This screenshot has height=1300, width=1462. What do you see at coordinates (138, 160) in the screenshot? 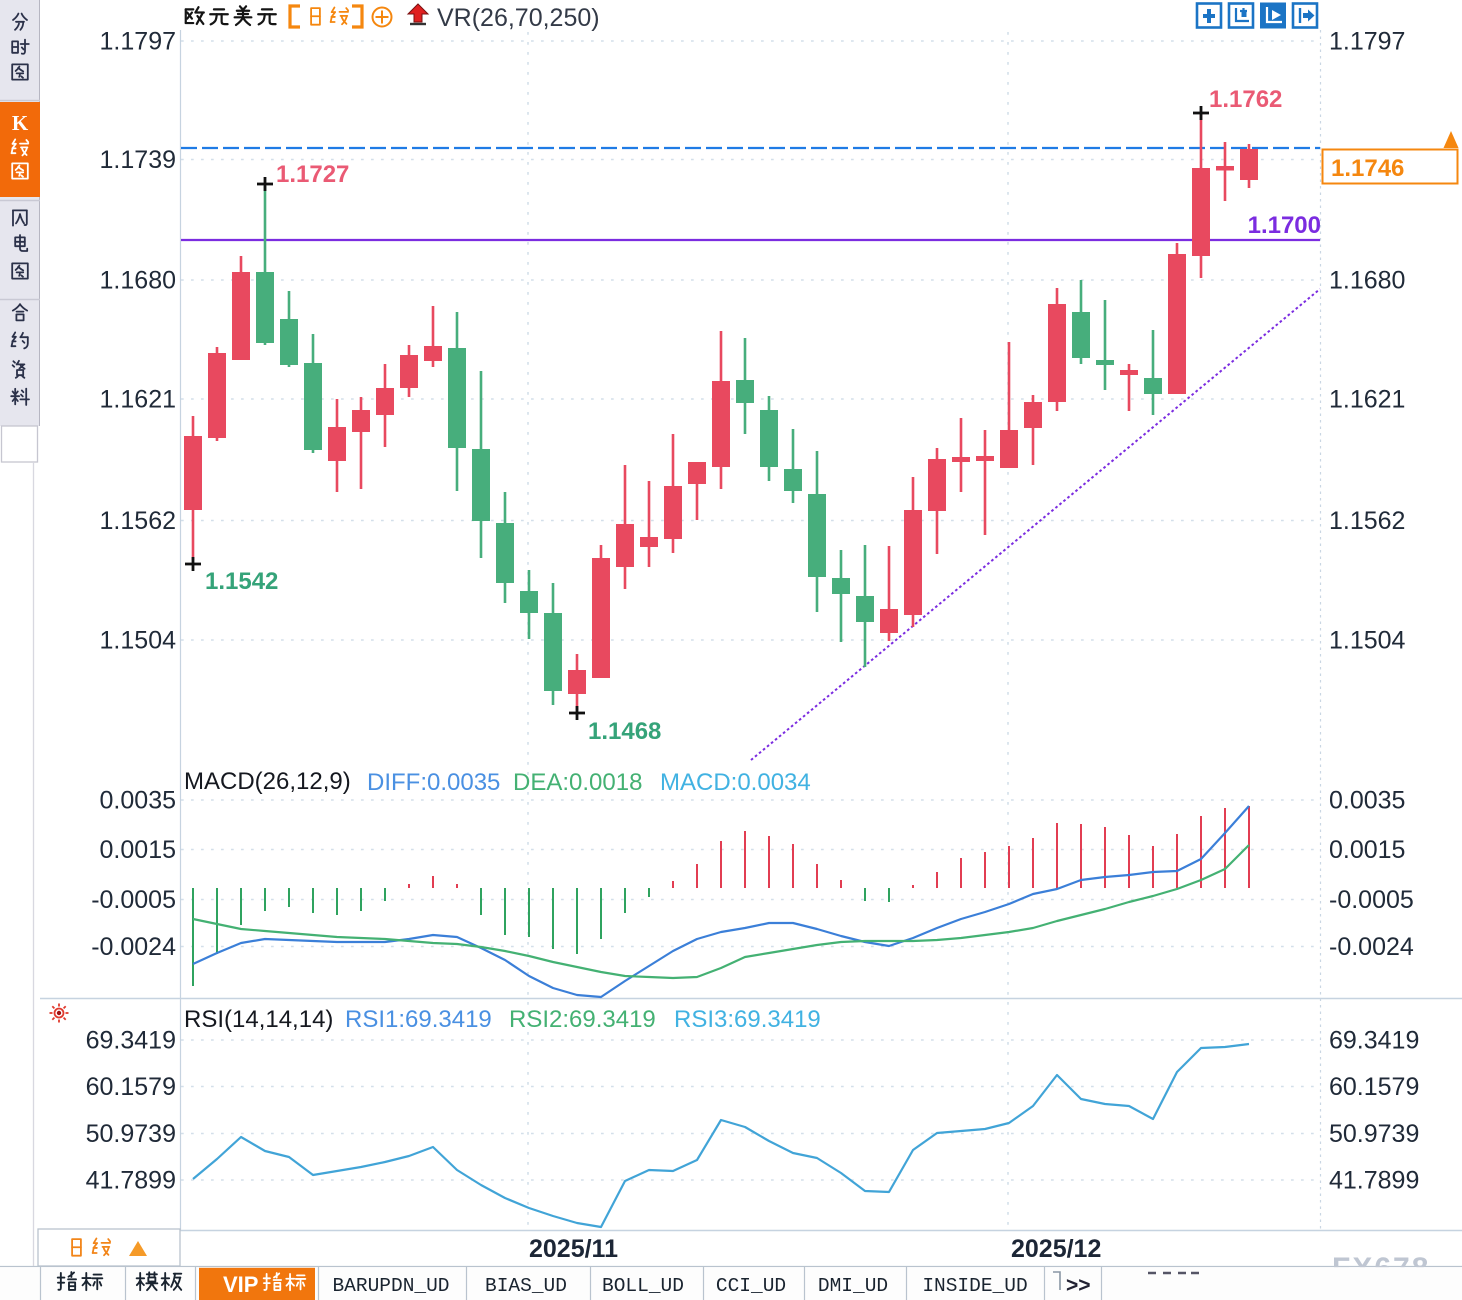
I see `svg-text: 1.1739` at bounding box center [138, 160].